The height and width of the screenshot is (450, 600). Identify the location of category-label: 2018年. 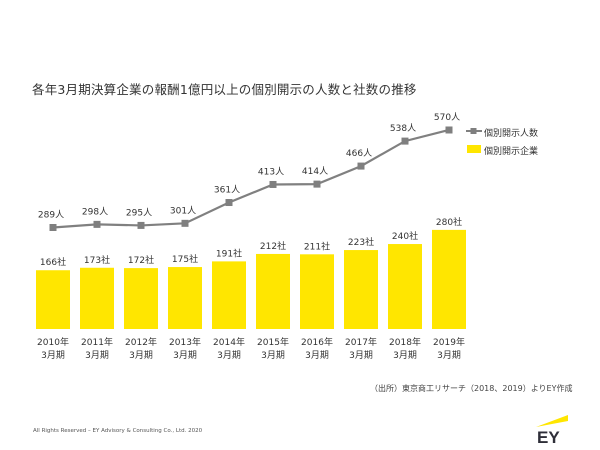
(405, 342).